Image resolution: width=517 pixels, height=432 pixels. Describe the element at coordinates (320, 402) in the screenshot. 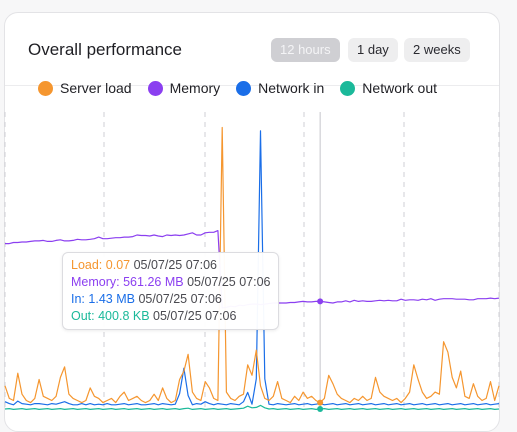

I see `hover-point-server-load` at that location.